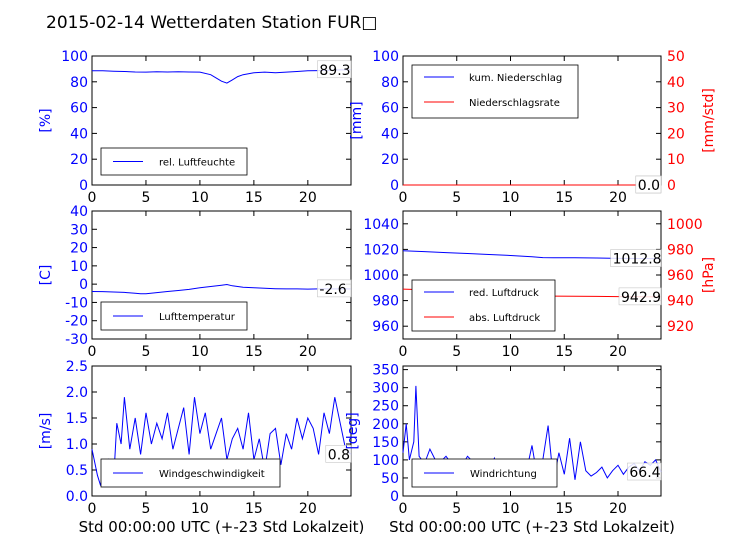  I want to click on legend-entry: Niederschlagsrate, so click(514, 103).